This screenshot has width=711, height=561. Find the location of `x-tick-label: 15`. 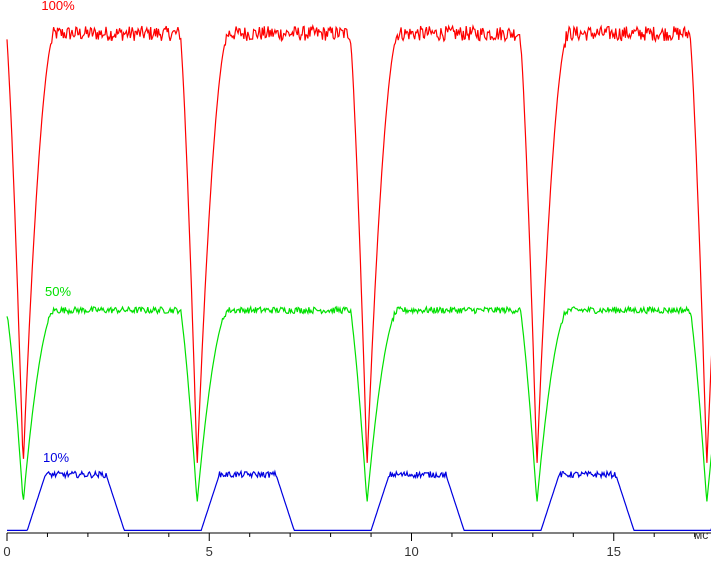

x-tick-label: 15 is located at coordinates (614, 551).